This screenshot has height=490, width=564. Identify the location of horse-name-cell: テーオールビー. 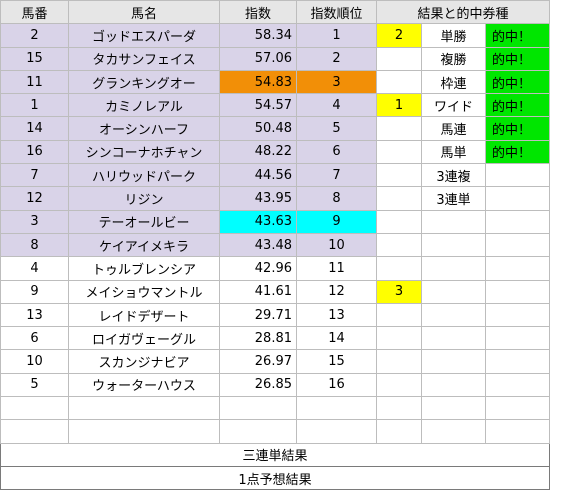
(144, 221).